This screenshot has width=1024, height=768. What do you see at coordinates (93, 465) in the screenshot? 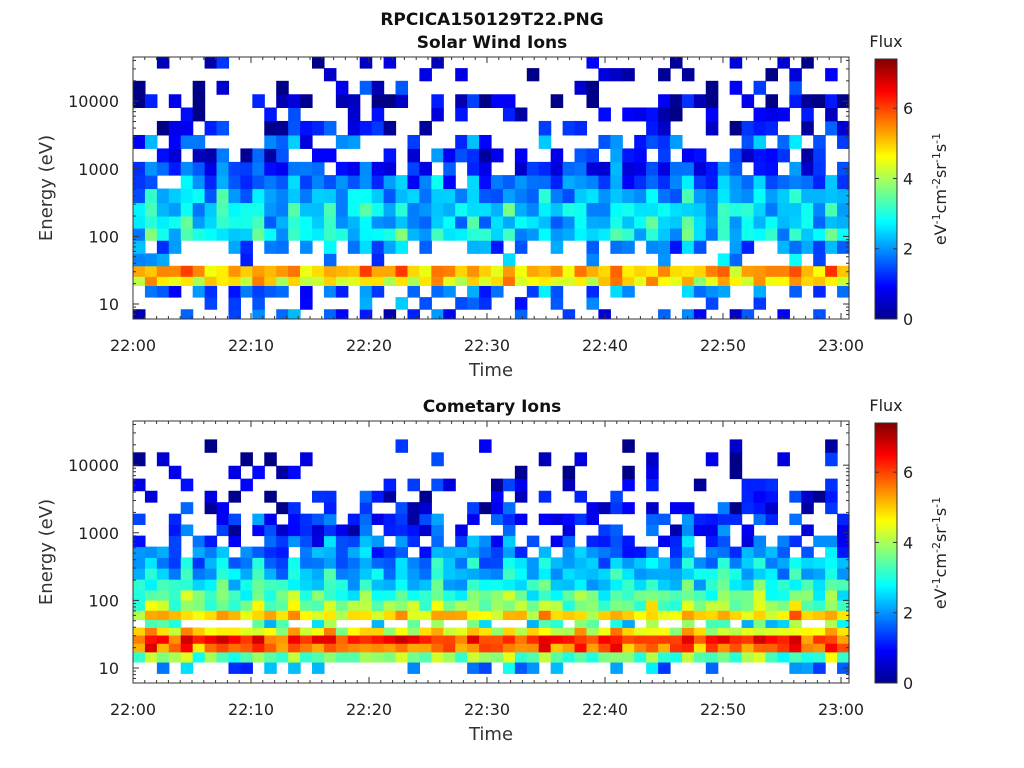
I see `y-tick-label: 10000` at bounding box center [93, 465].